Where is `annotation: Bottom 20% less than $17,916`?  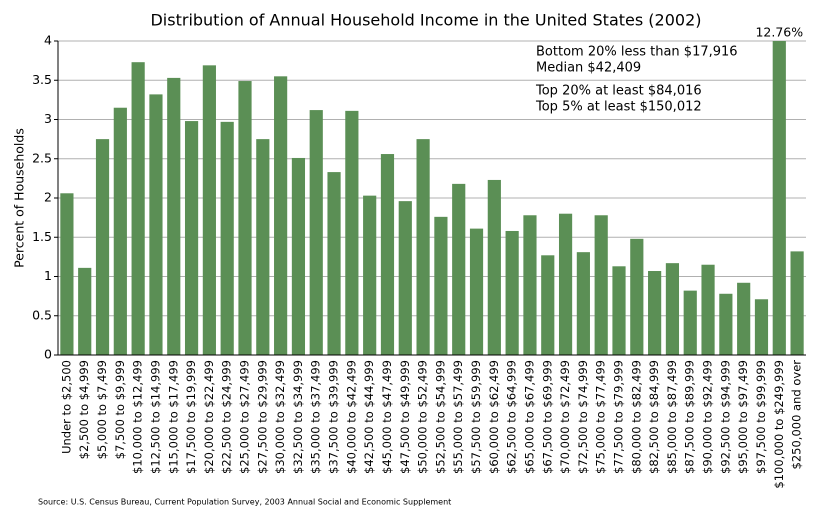
annotation: Bottom 20% less than $17,916 is located at coordinates (637, 52).